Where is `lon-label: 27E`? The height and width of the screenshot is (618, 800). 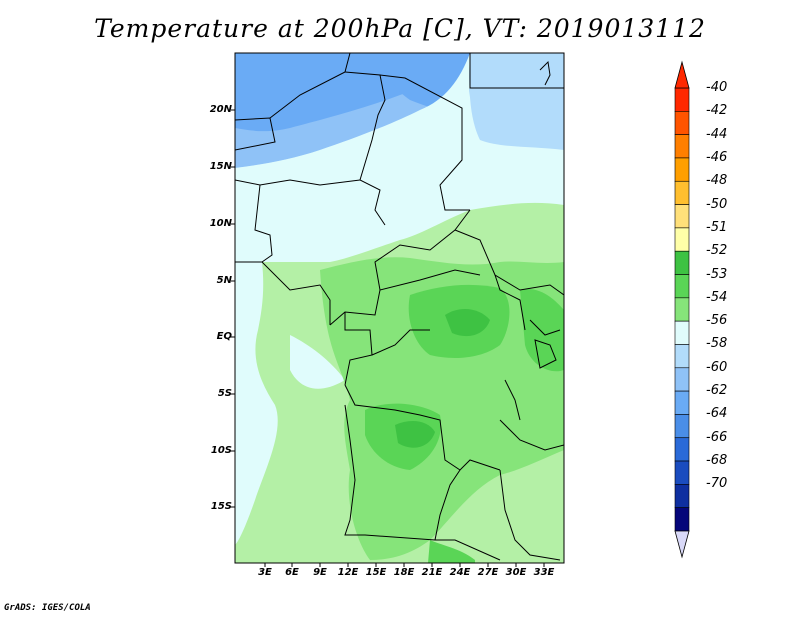 lon-label: 27E is located at coordinates (488, 572).